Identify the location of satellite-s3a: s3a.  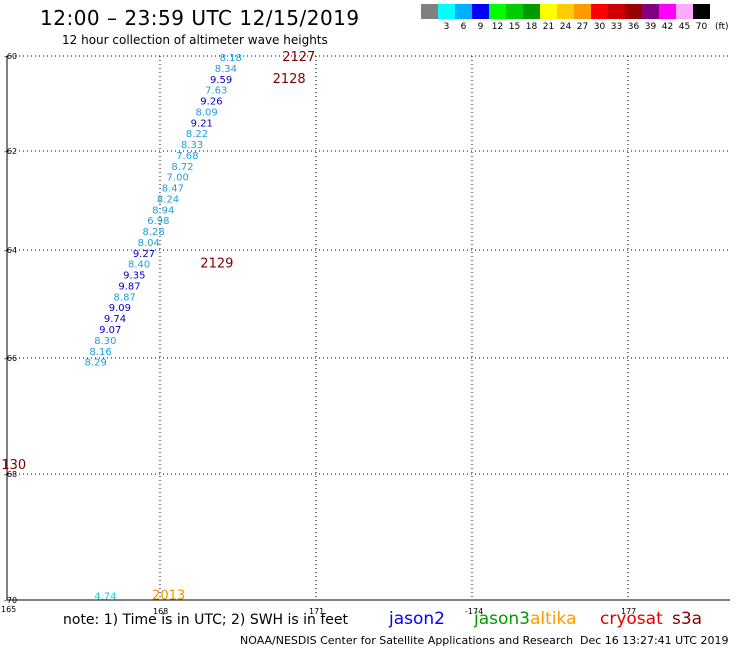
(687, 619).